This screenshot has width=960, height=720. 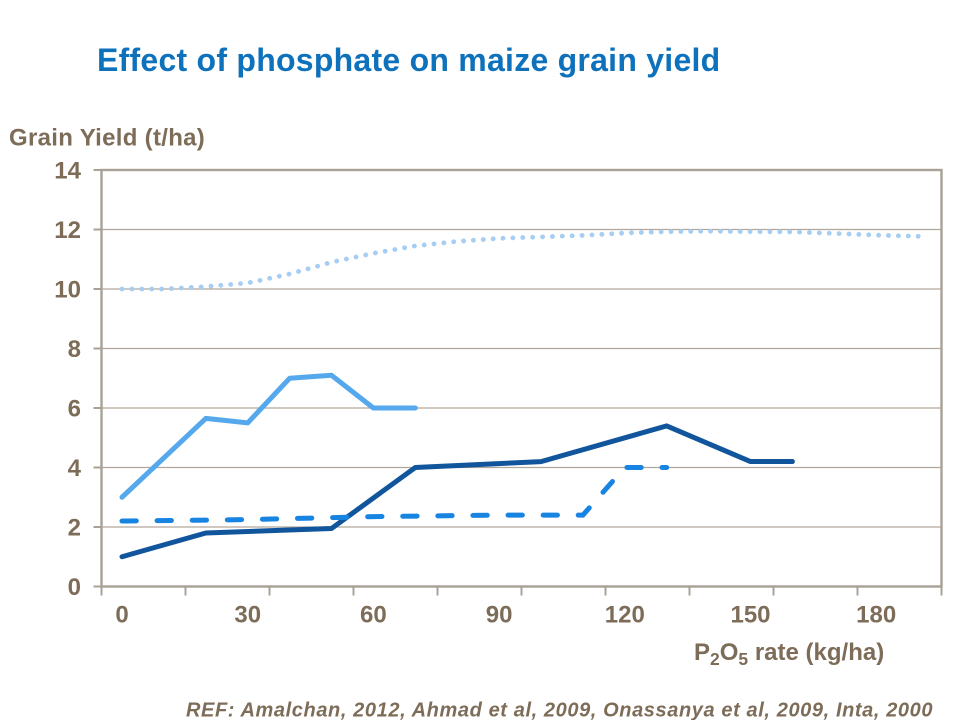 What do you see at coordinates (247, 615) in the screenshot?
I see `svg-text: 30` at bounding box center [247, 615].